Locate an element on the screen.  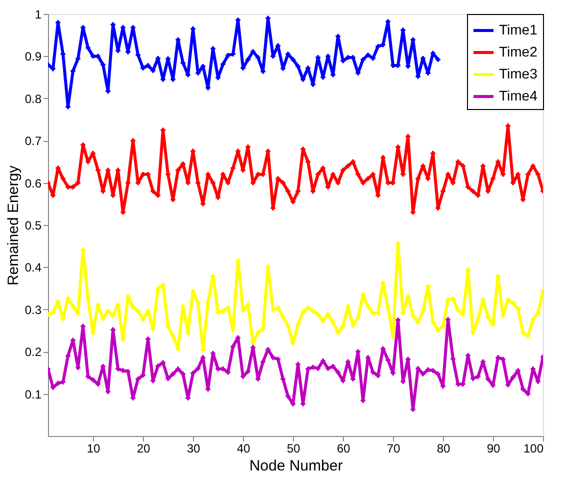
y-tick-label: 0.7 is located at coordinates (33, 141).